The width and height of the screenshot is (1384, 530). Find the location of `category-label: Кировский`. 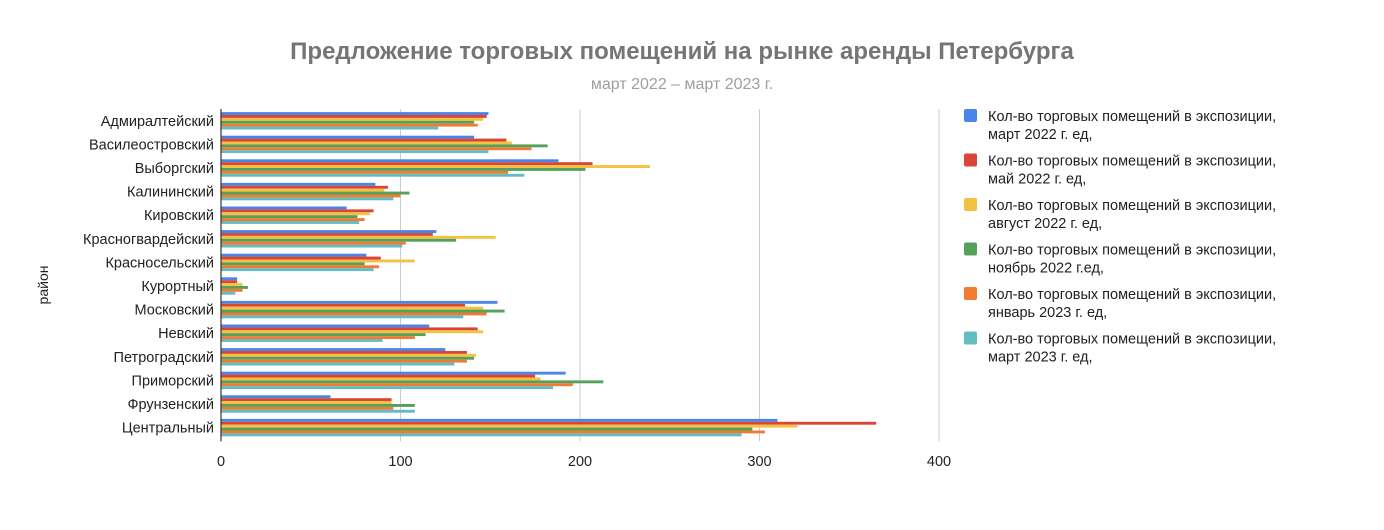

category-label: Кировский is located at coordinates (179, 216).